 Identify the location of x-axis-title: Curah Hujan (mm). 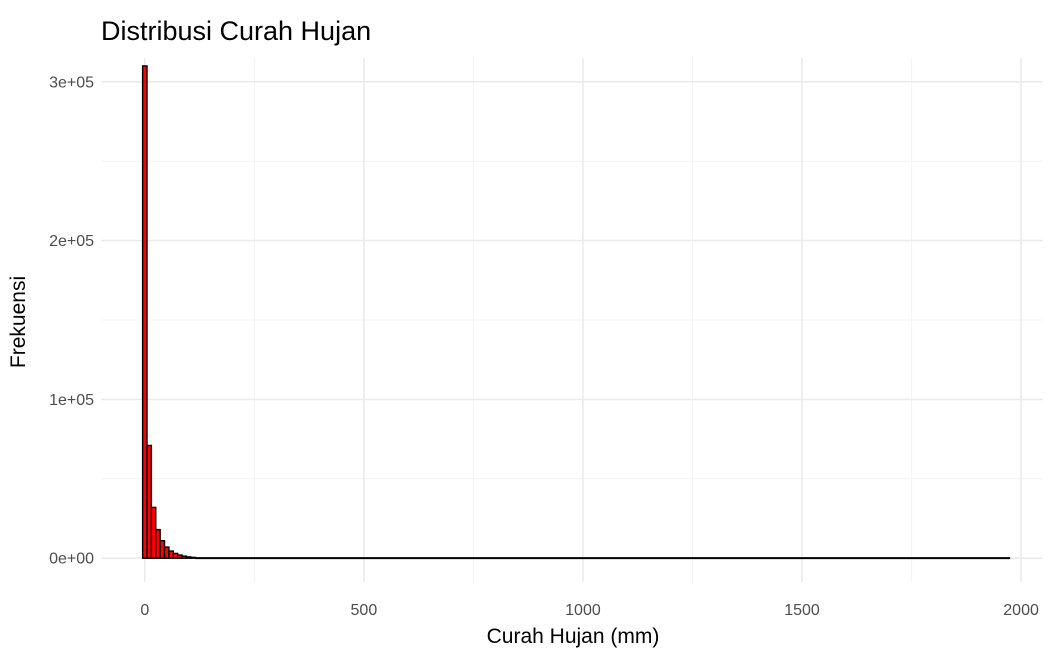
(573, 636).